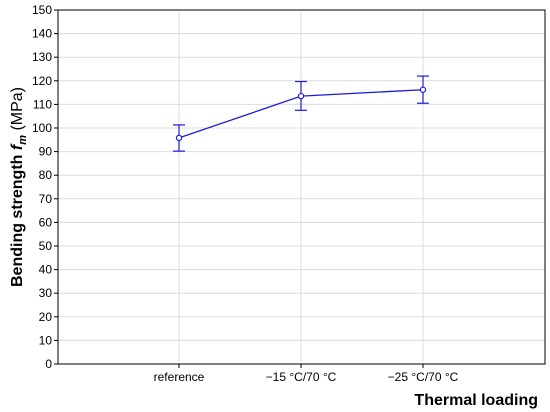  Describe the element at coordinates (46, 246) in the screenshot. I see `y-tick-label: 50` at that location.